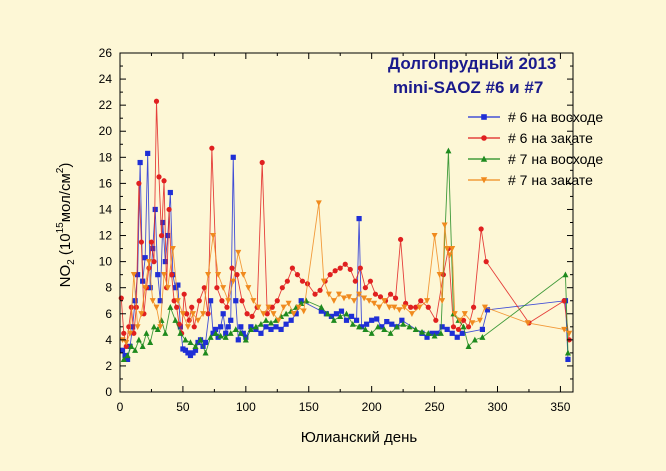 The height and width of the screenshot is (471, 666). Describe the element at coordinates (468, 87) in the screenshot. I see `chart-title-line2: mini-SAOZ #6 и #7` at that location.